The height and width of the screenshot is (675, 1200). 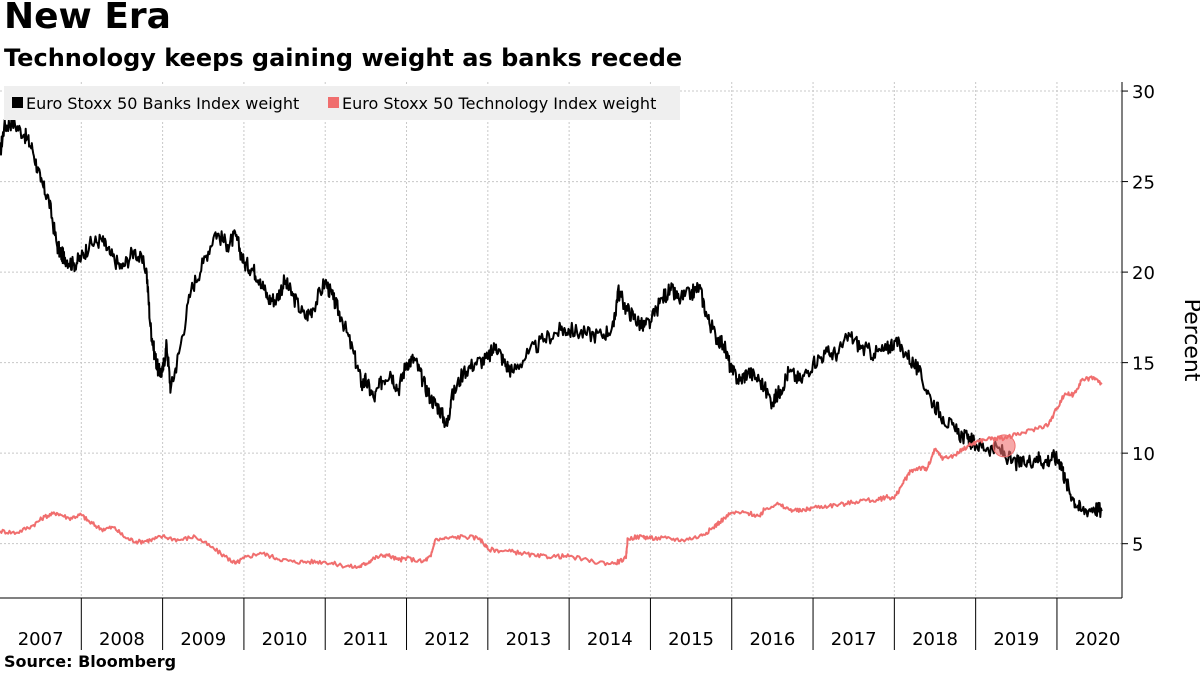 What do you see at coordinates (41, 639) in the screenshot?
I see `x-tick-label: 2007` at bounding box center [41, 639].